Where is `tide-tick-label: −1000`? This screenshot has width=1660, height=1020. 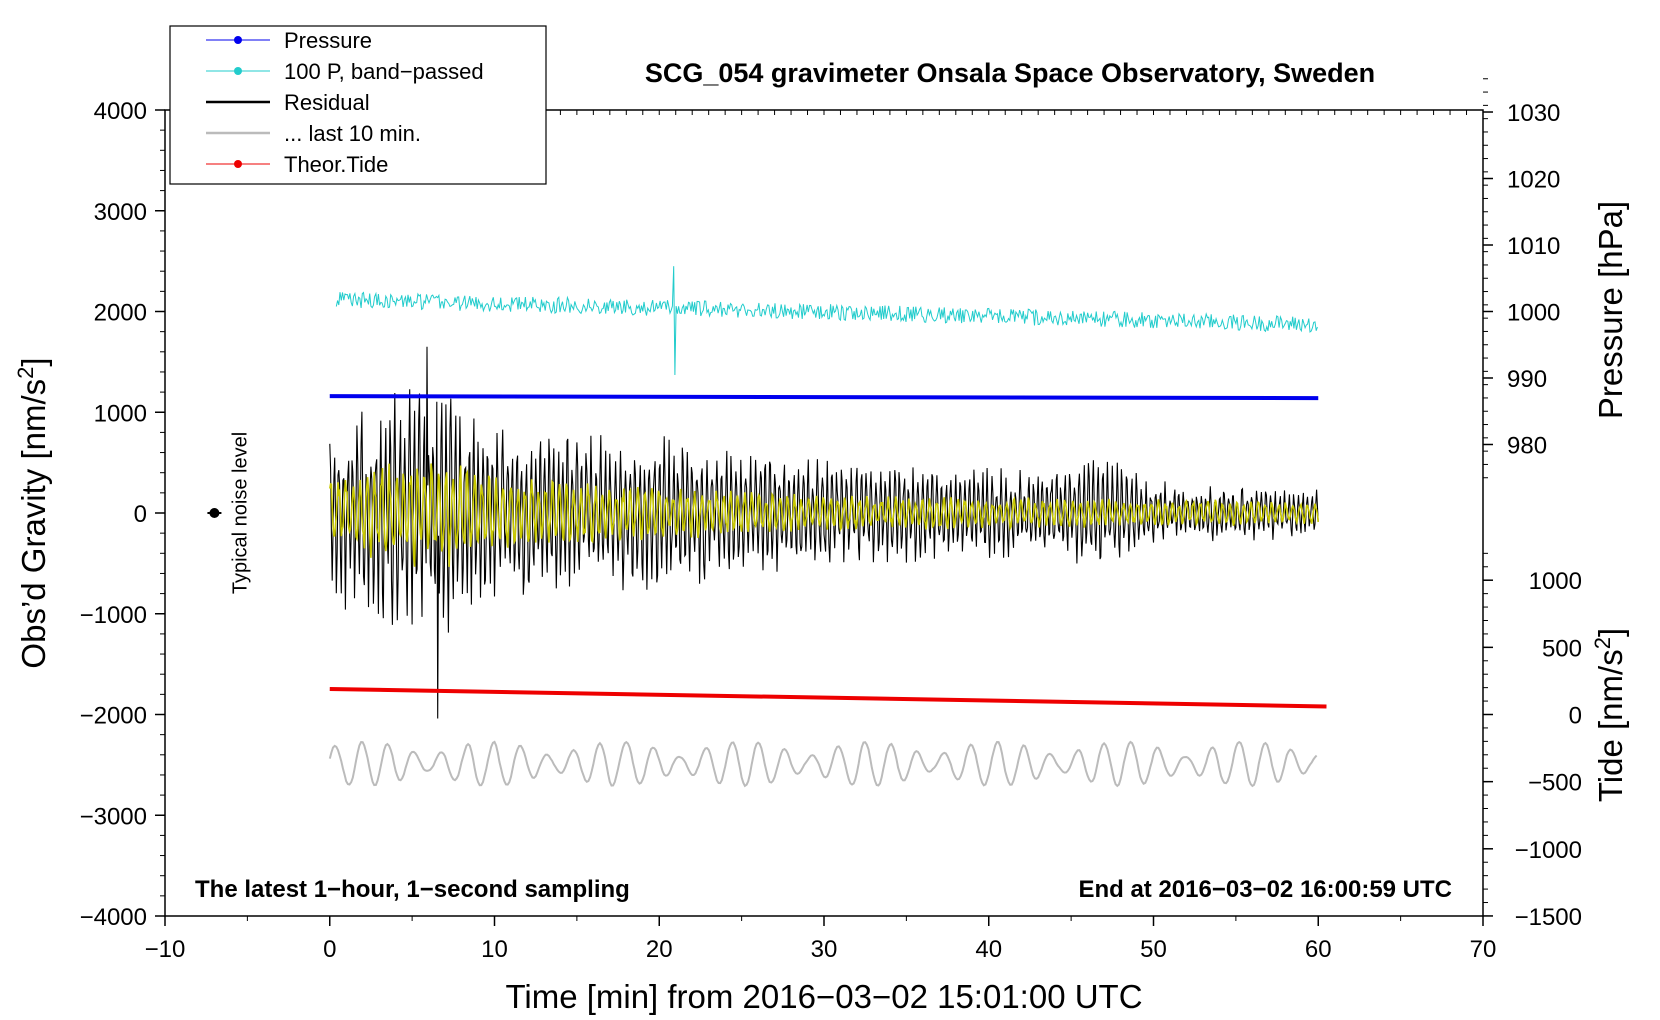
tide-tick-label: −1000 is located at coordinates (1548, 850).